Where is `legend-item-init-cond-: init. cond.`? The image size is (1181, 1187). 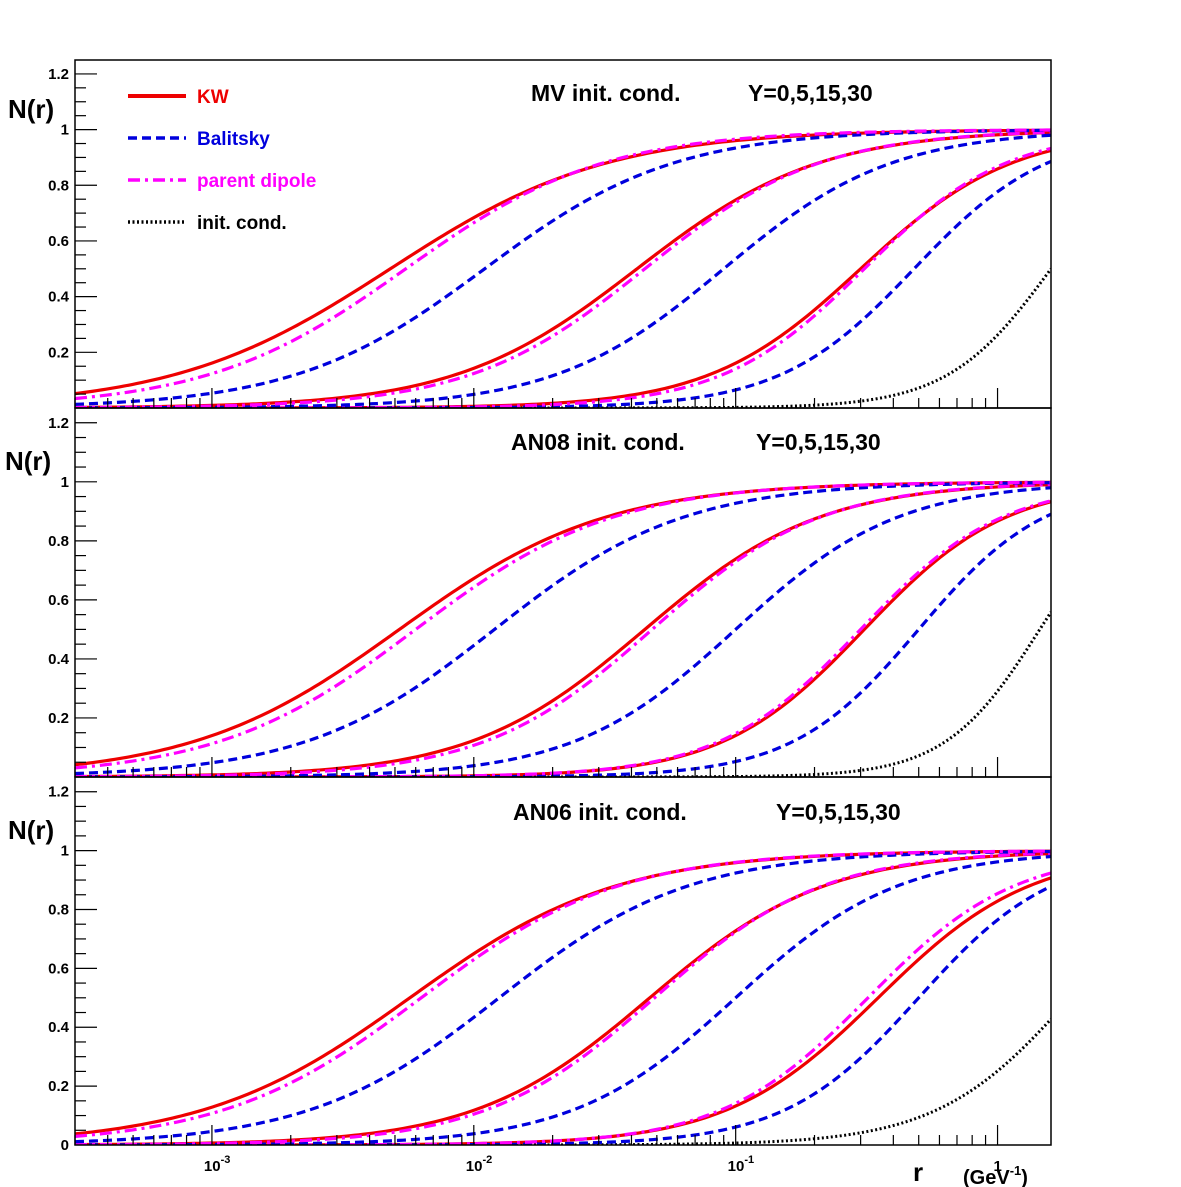
legend-item-init-cond-: init. cond. is located at coordinates (207, 223).